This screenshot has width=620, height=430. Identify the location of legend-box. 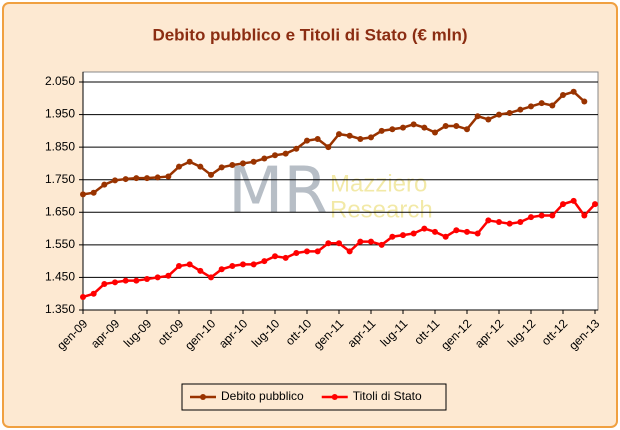
(314, 397).